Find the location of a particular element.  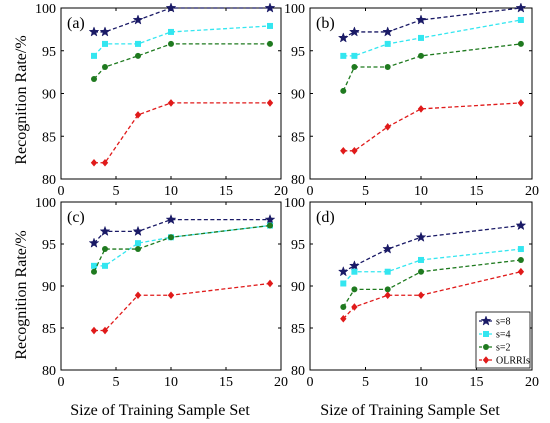

x-tick-label: 20 is located at coordinates (532, 191).